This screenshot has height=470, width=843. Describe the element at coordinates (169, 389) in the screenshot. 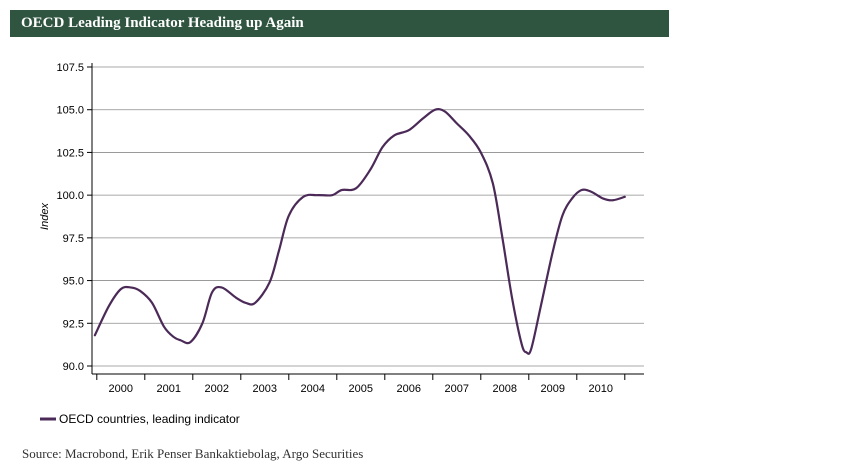

I see `x-tick-label: 2001` at that location.